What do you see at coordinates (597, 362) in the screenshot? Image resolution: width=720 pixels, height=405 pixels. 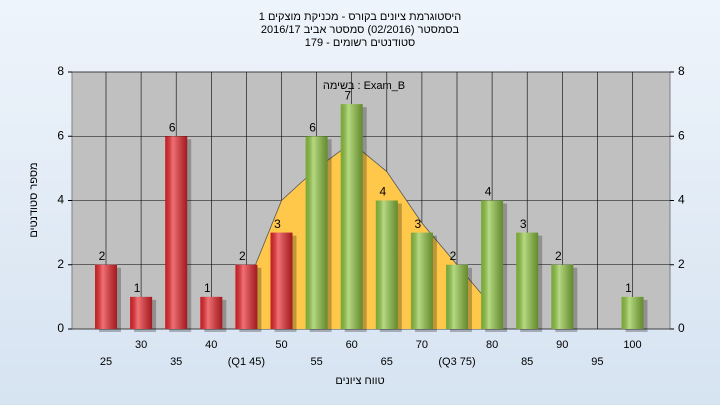 I see `x-tick-label: 95` at bounding box center [597, 362].